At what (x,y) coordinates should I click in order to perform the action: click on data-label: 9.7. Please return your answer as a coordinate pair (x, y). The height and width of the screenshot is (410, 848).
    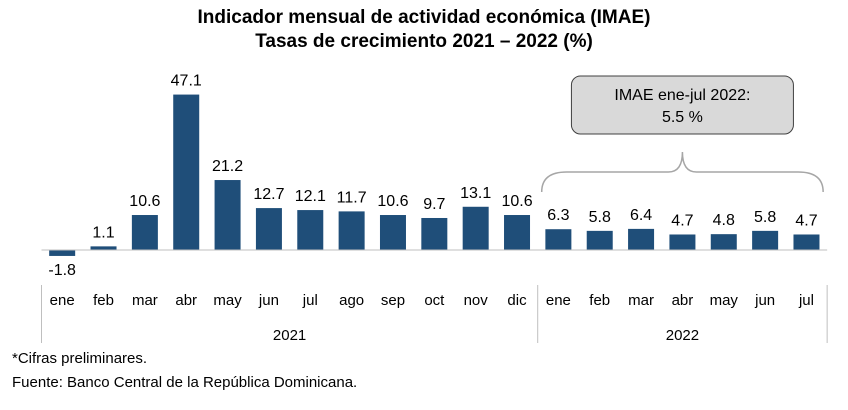
    Looking at the image, I should click on (434, 204).